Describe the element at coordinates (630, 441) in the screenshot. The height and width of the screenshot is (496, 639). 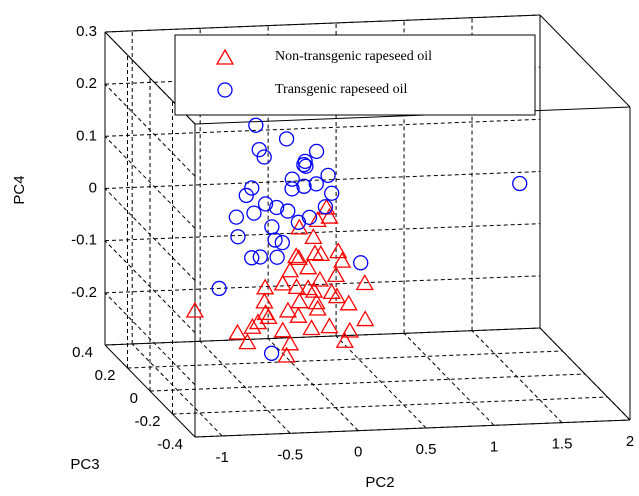
I see `x-tick-label: 2` at that location.